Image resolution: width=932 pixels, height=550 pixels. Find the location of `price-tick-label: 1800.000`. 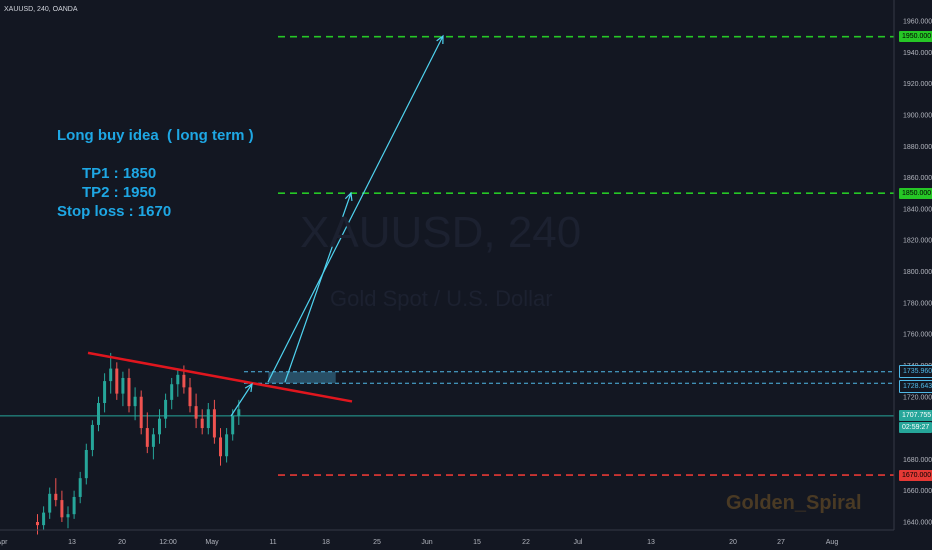

price-tick-label: 1800.000 is located at coordinates (917, 272).